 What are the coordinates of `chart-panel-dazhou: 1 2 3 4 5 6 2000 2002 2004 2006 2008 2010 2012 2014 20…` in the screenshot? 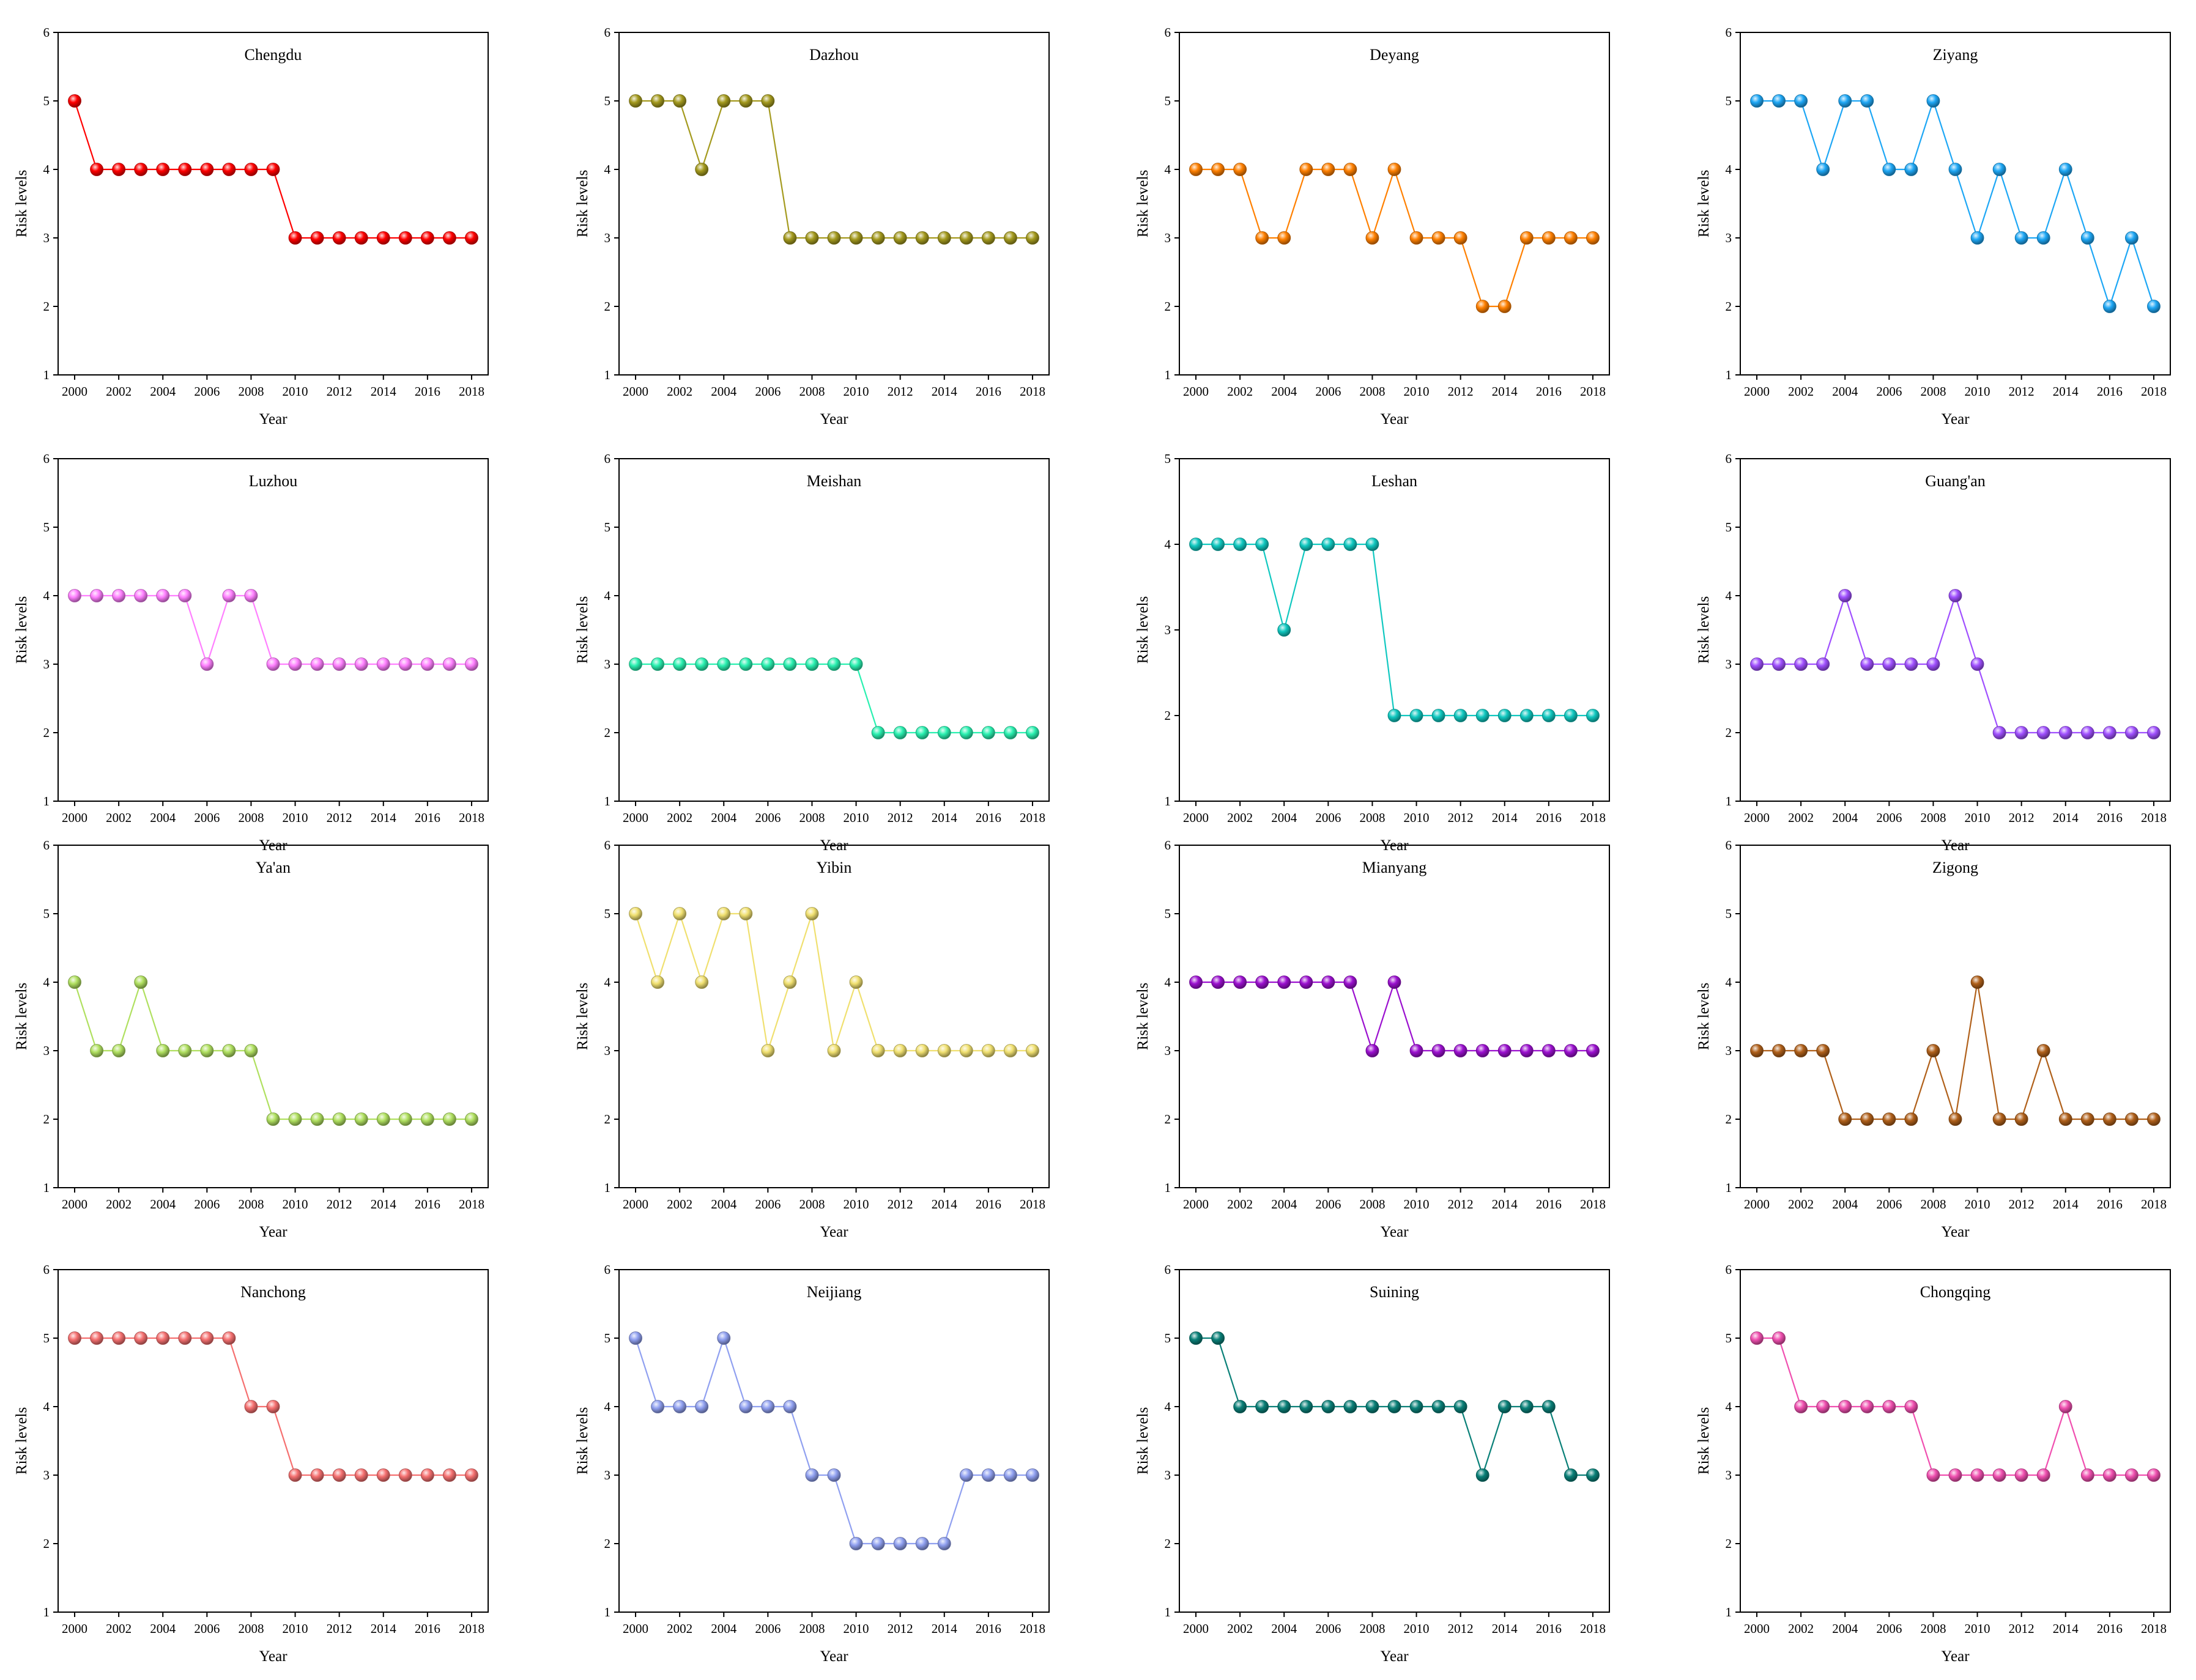 It's located at (812, 226).